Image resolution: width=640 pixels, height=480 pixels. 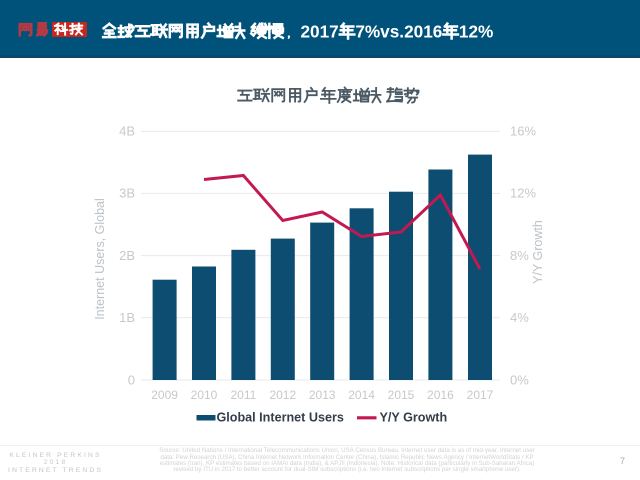 What do you see at coordinates (440, 395) in the screenshot?
I see `svg-text: 2016` at bounding box center [440, 395].